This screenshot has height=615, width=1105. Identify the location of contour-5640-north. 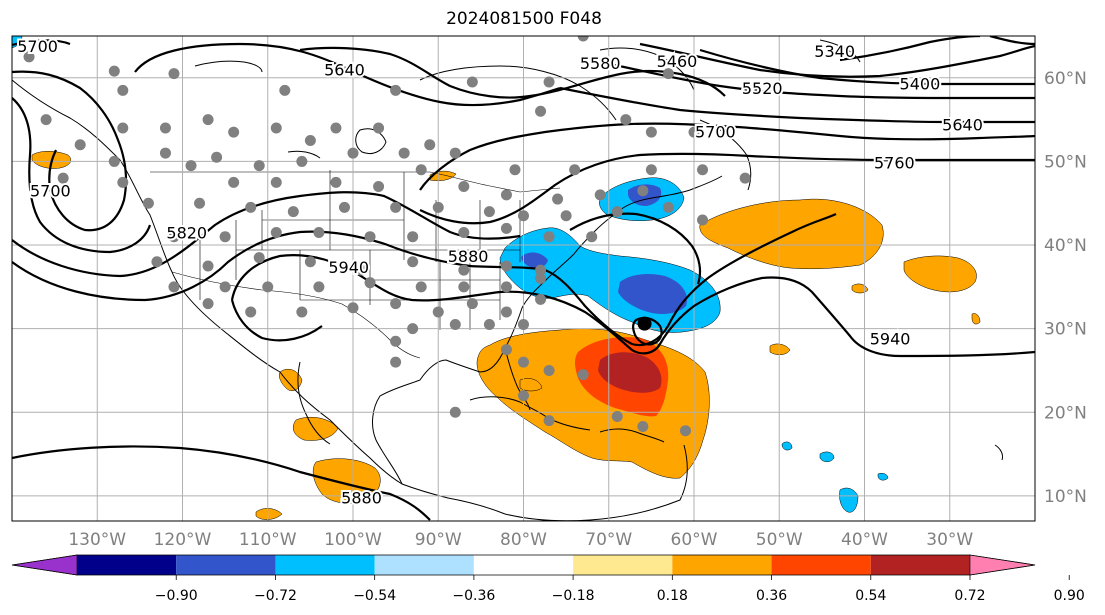
(347, 74).